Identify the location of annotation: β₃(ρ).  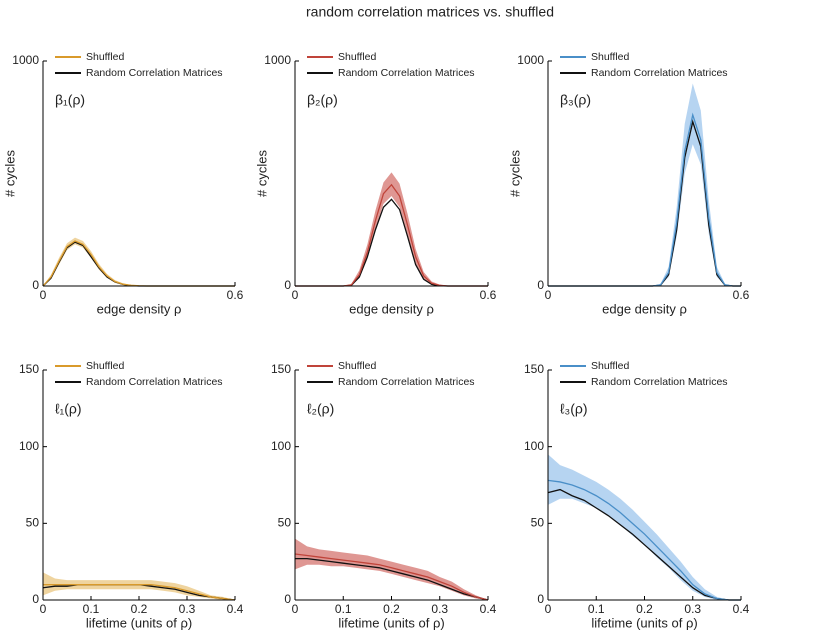
(575, 100).